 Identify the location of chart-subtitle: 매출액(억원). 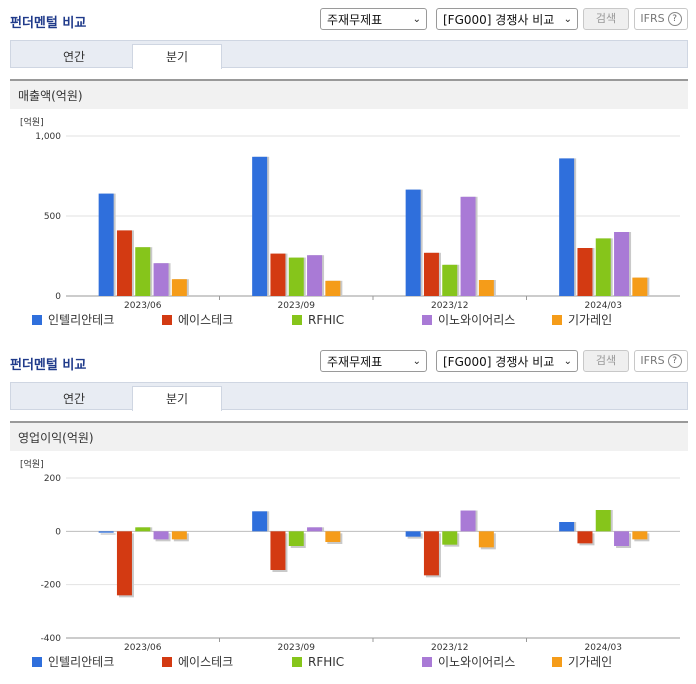
(349, 94).